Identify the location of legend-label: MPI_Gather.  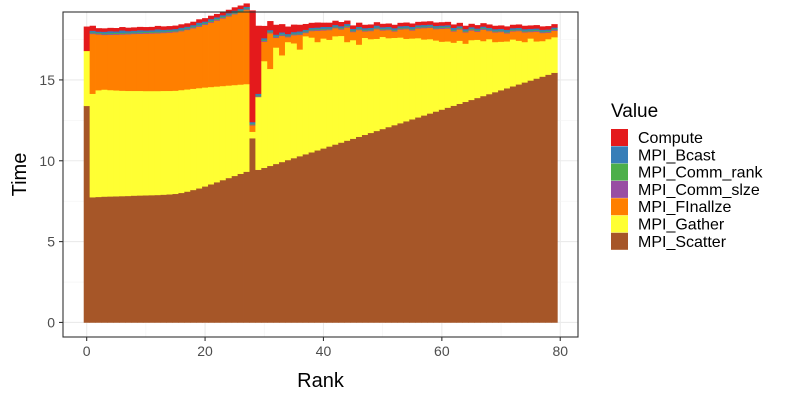
(681, 225).